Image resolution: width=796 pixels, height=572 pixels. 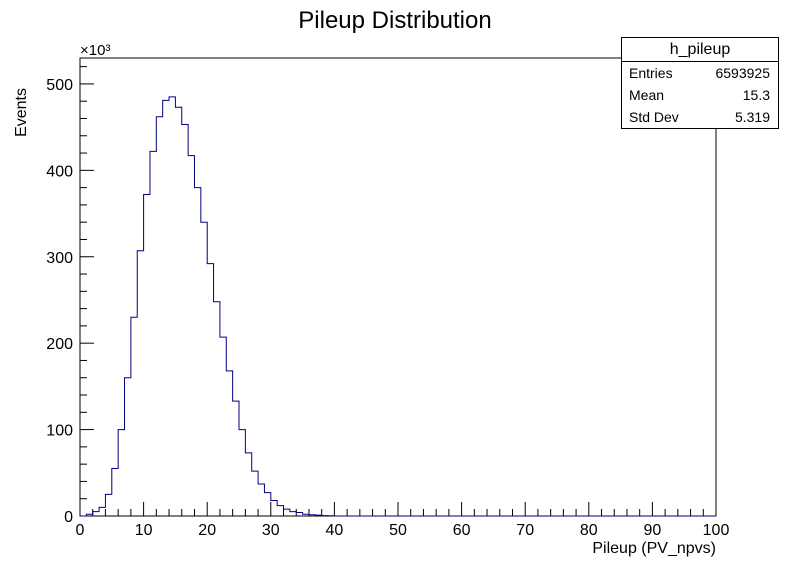 What do you see at coordinates (394, 20) in the screenshot?
I see `chart-title: Pileup Distribution` at bounding box center [394, 20].